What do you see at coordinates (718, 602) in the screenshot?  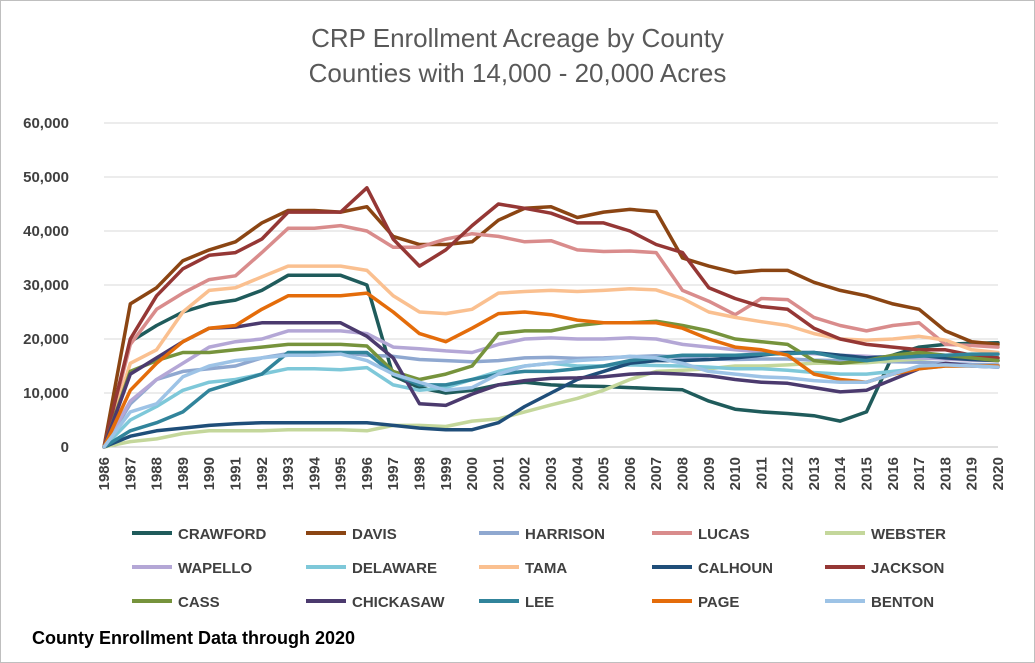 I see `legend-label-page: PAGE` at bounding box center [718, 602].